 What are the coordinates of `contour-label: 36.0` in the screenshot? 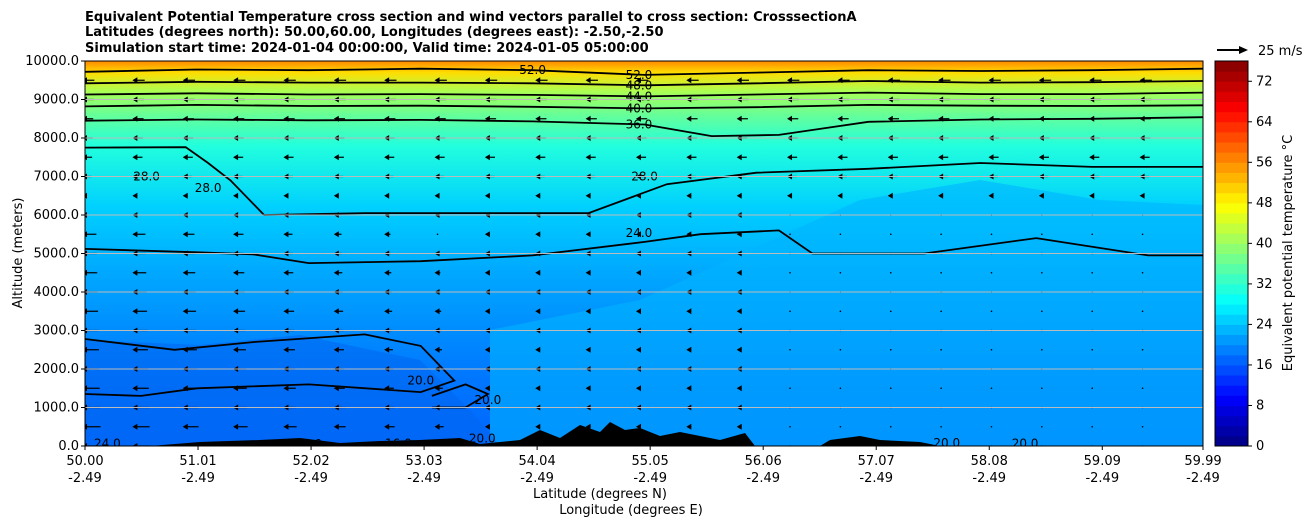 It's located at (639, 125).